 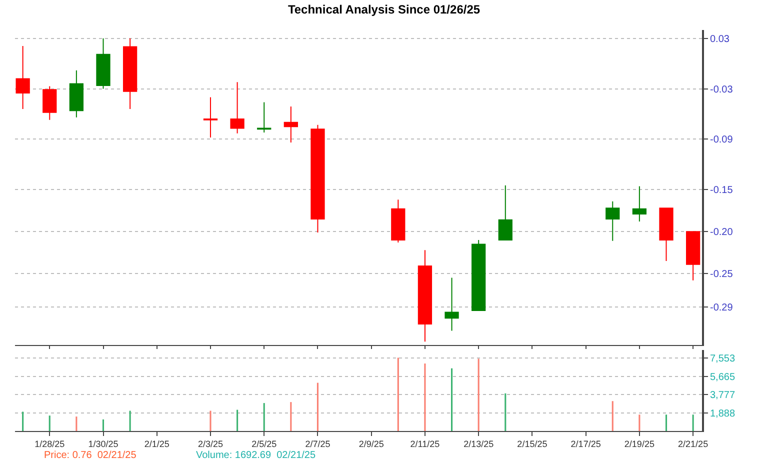 I want to click on y-tick-label: -0.15, so click(x=722, y=190).